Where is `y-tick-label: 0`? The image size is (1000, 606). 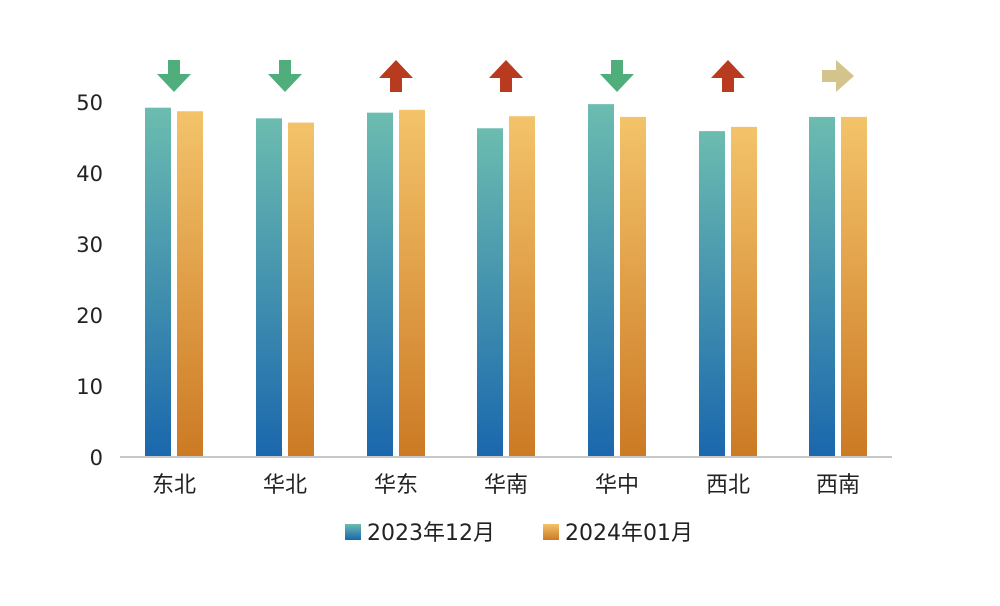 y-tick-label: 0 is located at coordinates (96, 458).